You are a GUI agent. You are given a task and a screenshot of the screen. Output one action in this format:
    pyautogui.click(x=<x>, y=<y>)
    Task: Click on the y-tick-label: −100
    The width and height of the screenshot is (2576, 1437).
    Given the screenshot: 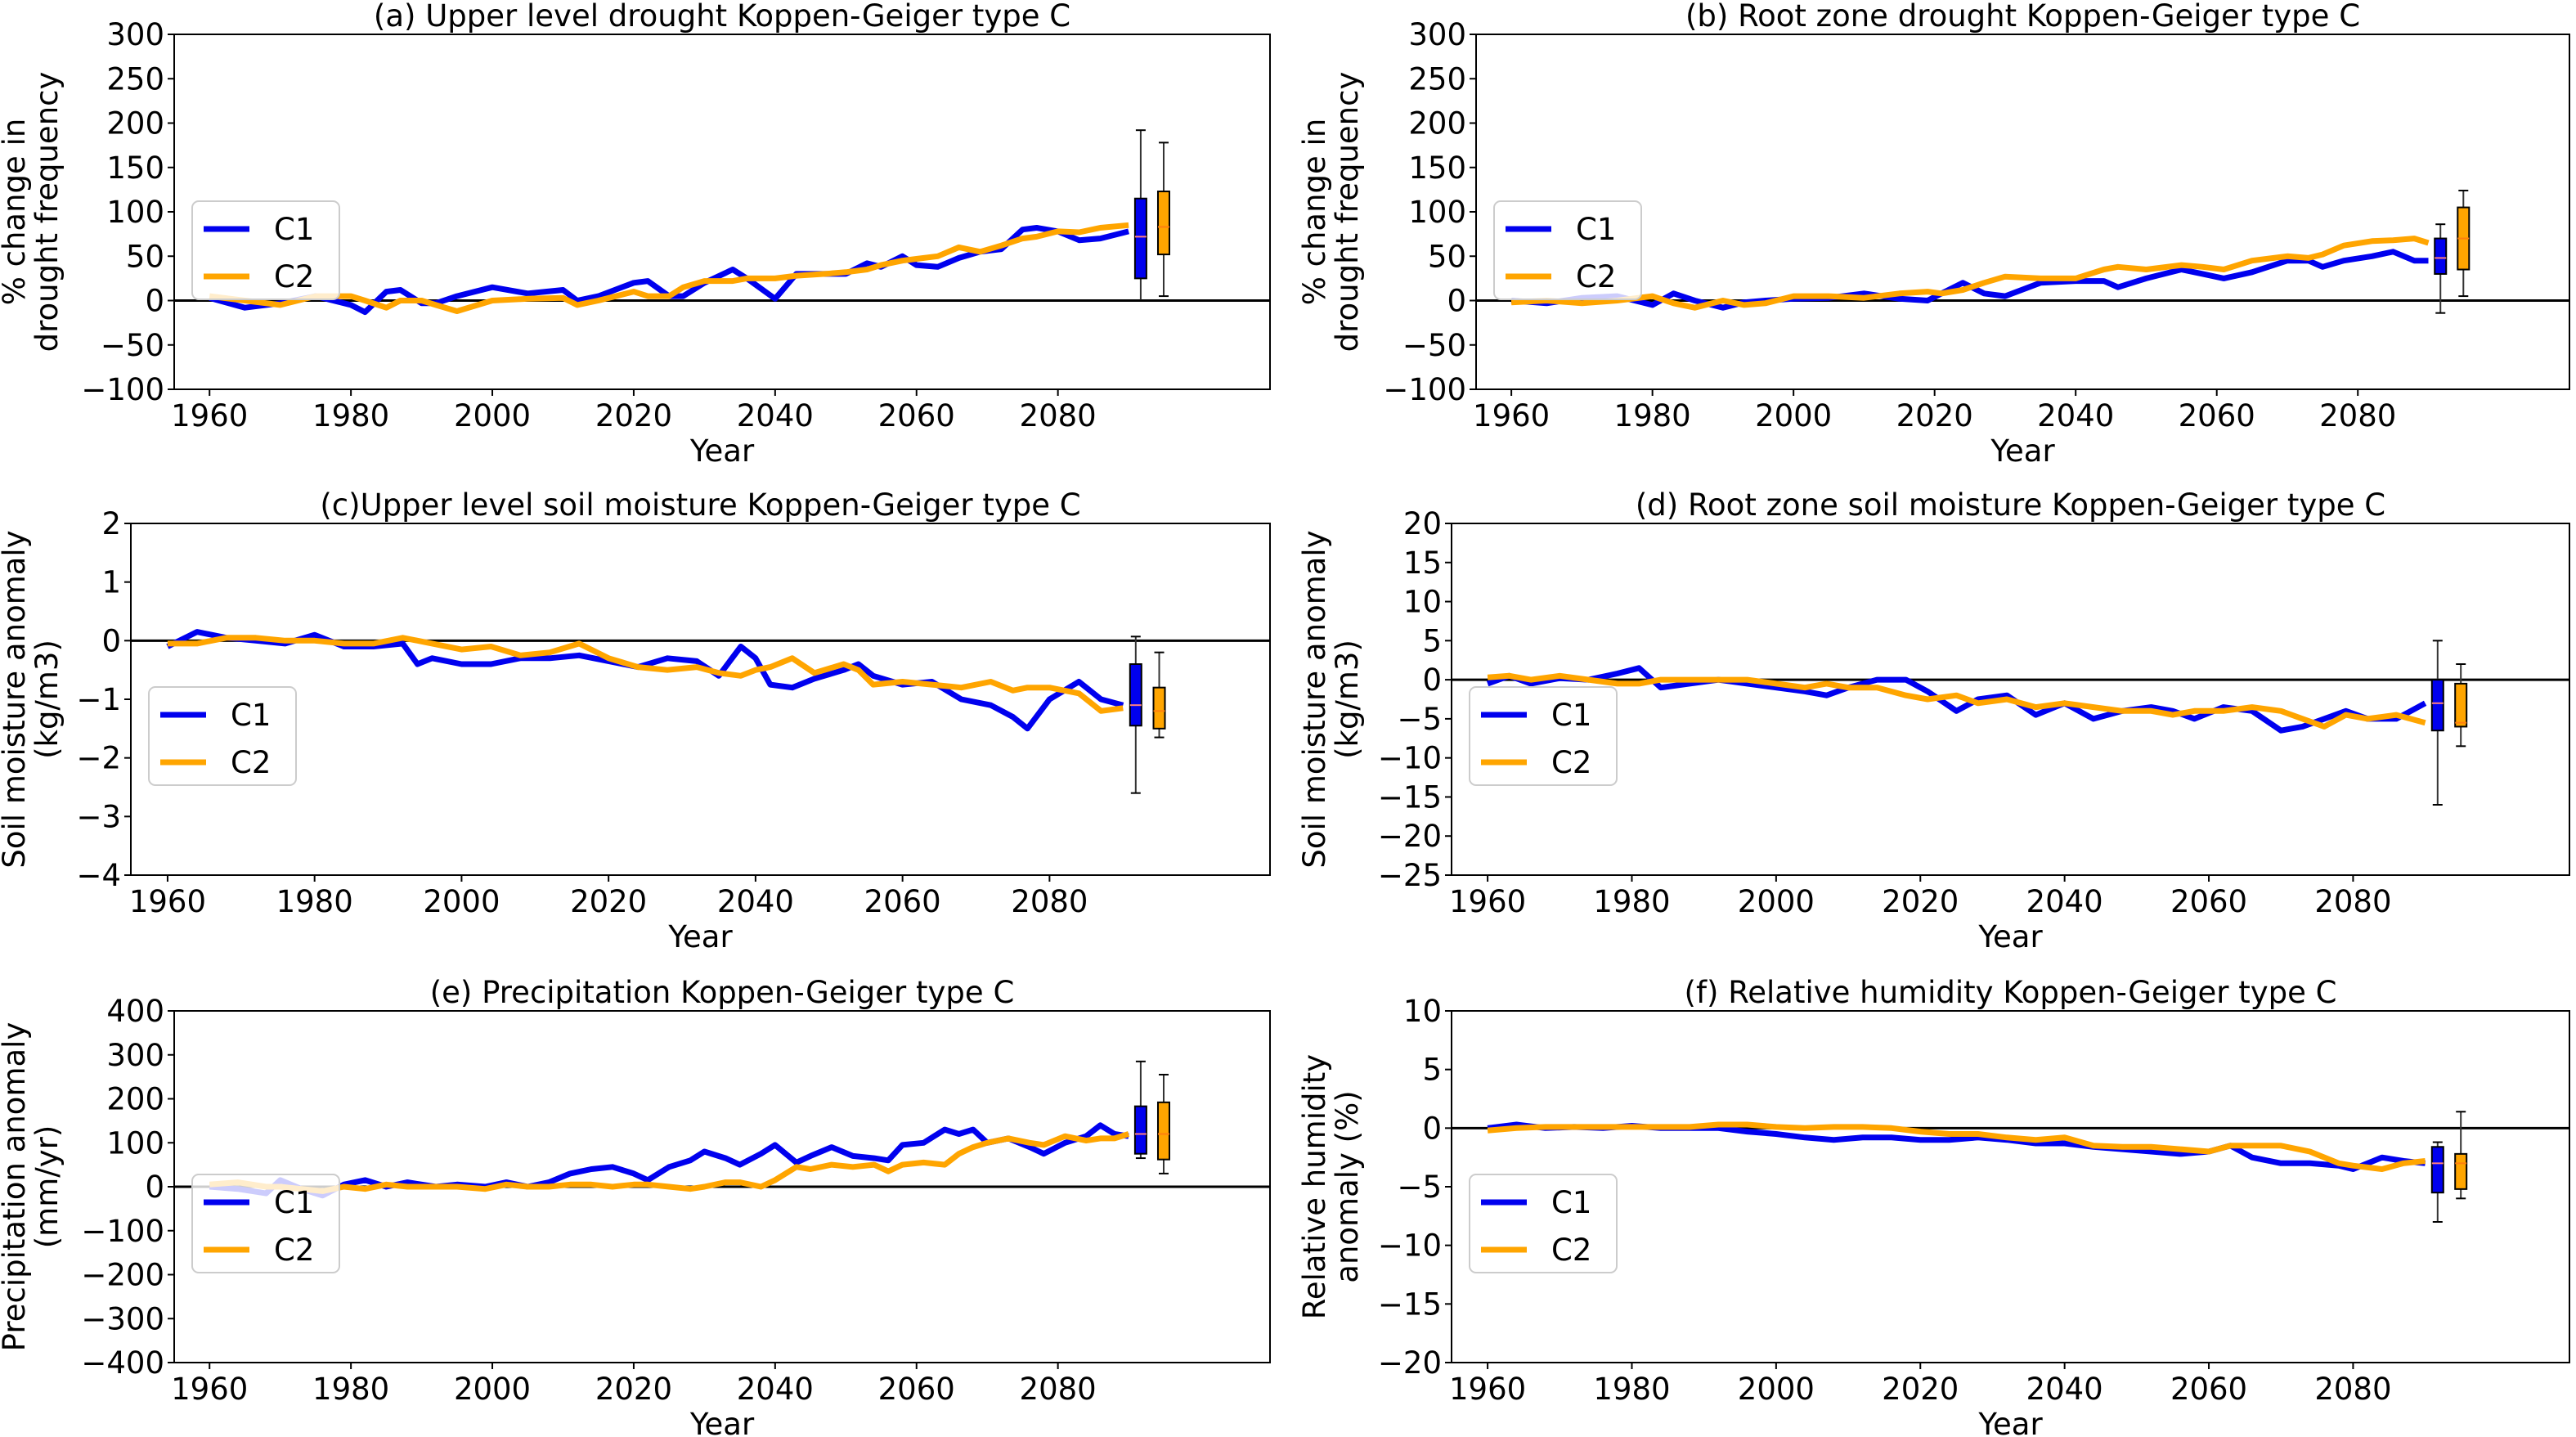 What is the action you would take?
    pyautogui.click(x=122, y=1231)
    